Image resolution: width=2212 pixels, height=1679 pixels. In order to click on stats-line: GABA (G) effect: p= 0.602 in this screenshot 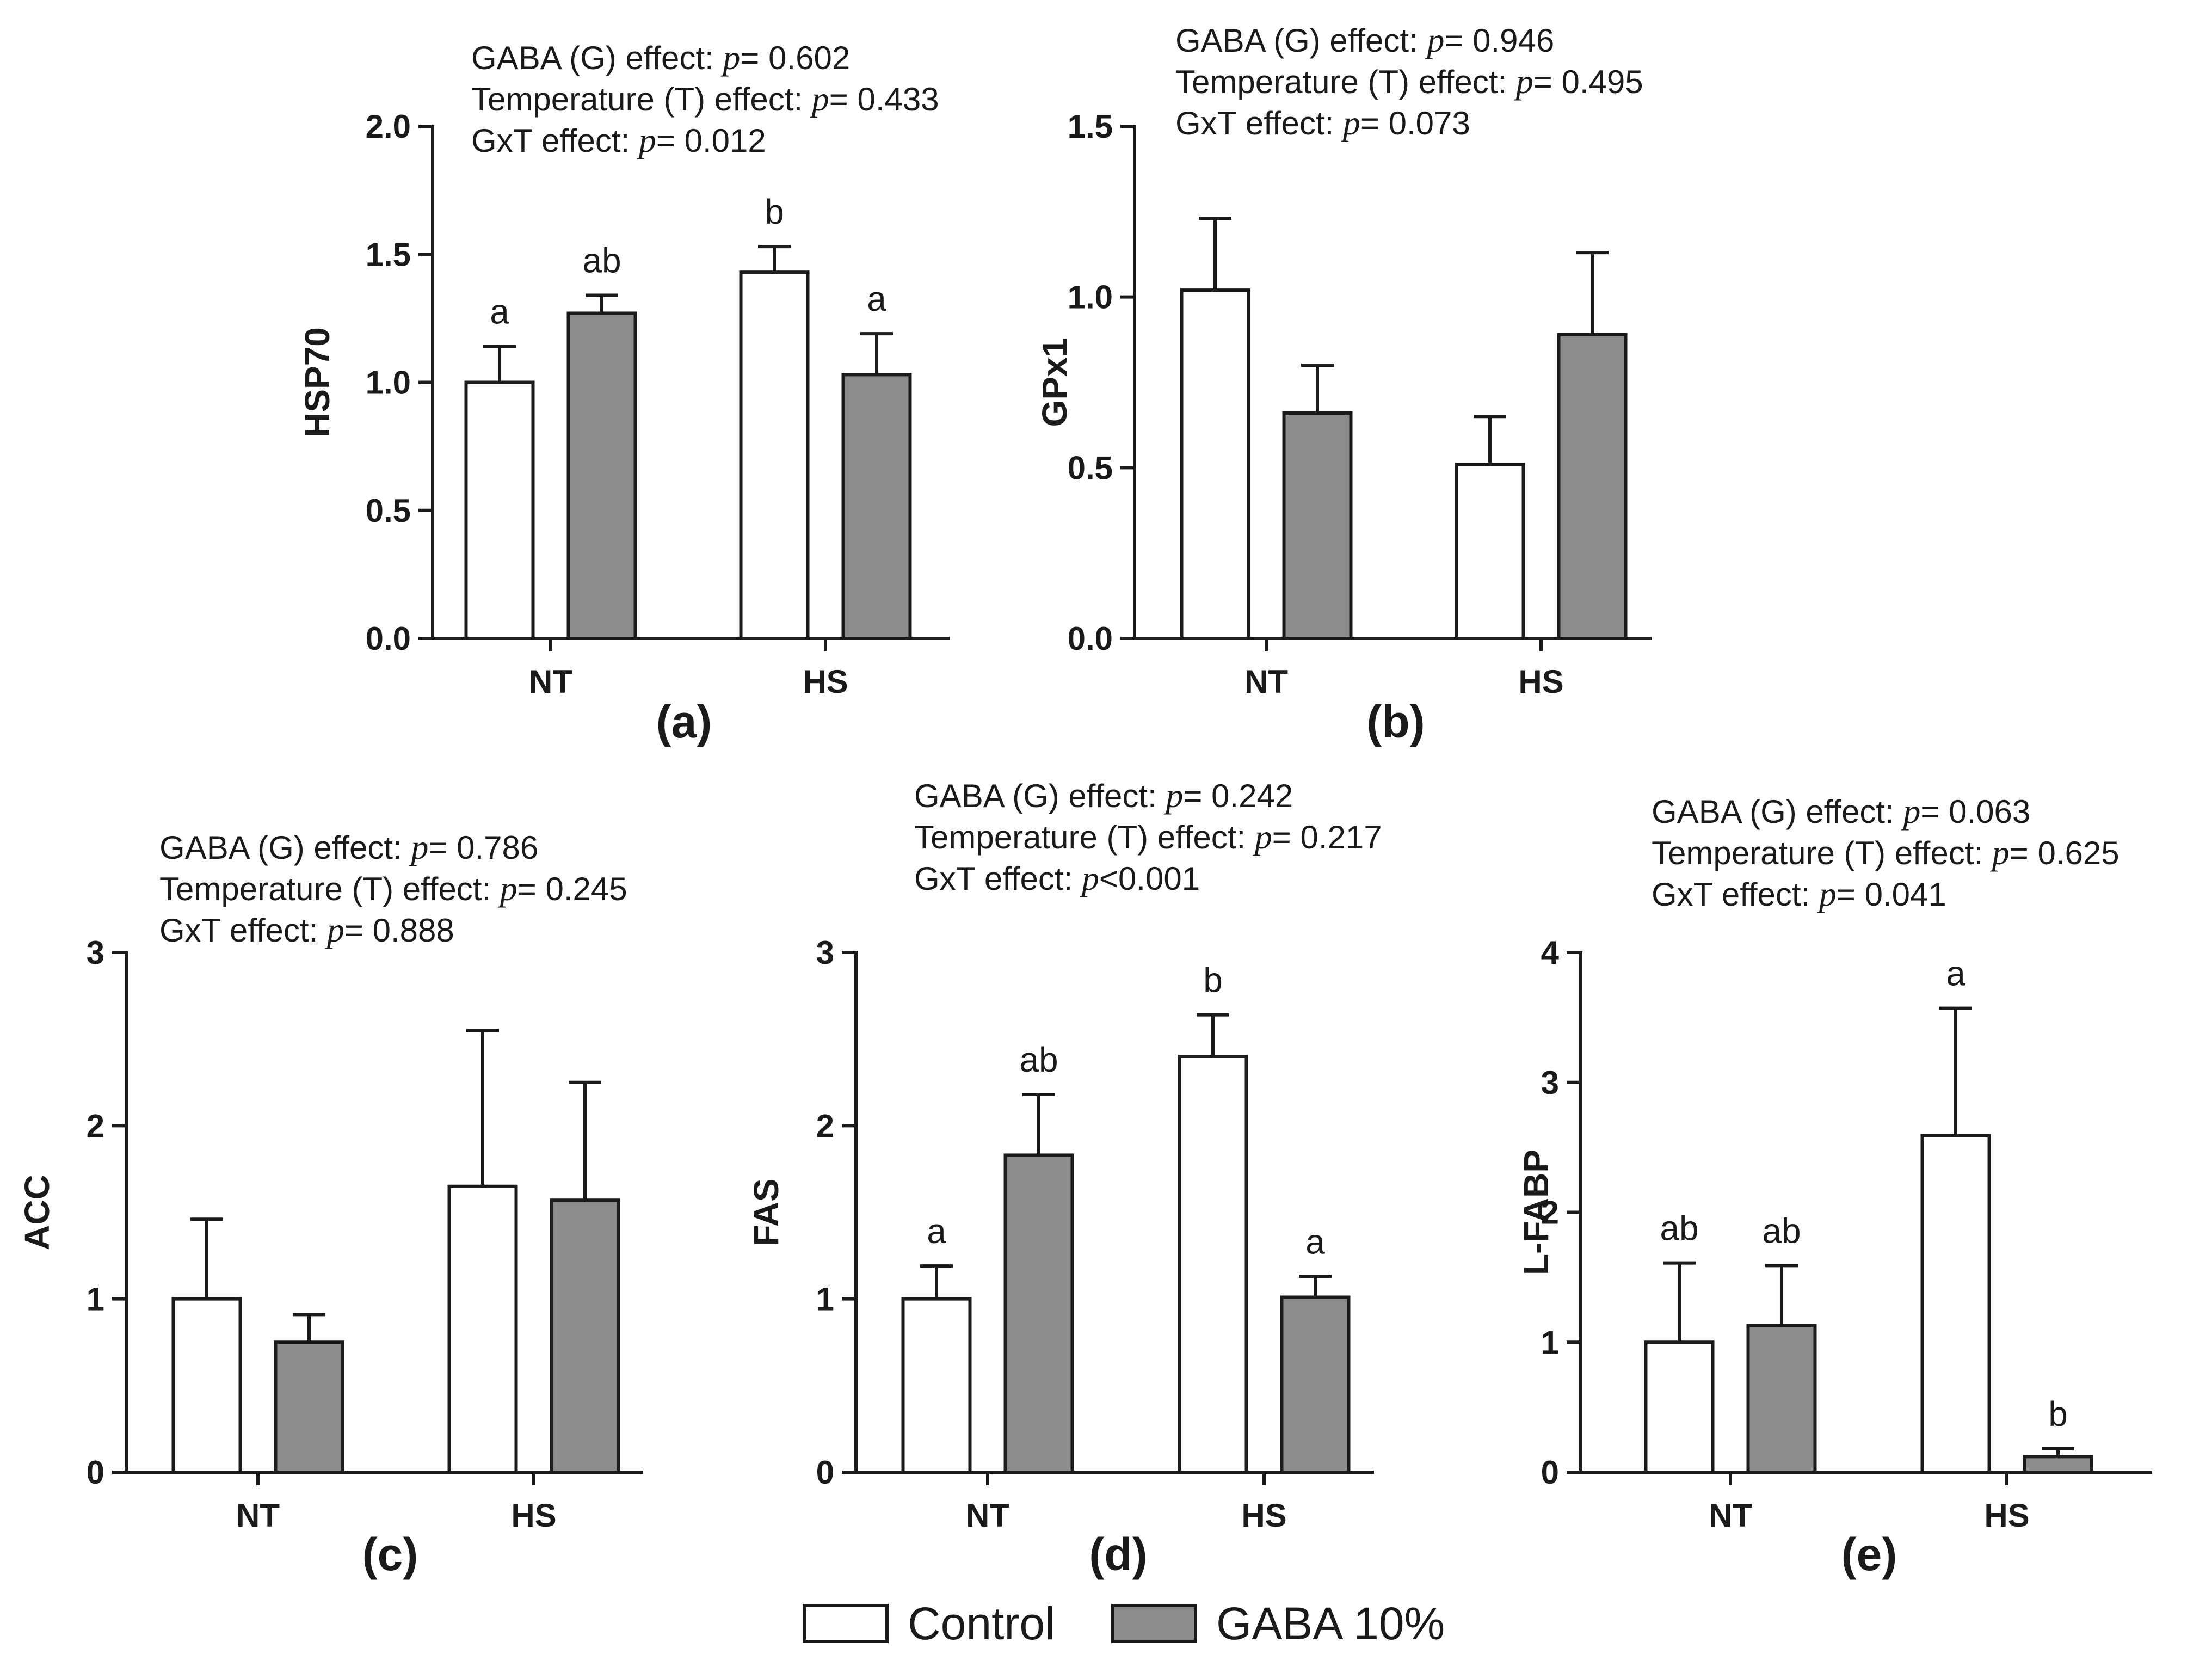, I will do `click(660, 57)`.